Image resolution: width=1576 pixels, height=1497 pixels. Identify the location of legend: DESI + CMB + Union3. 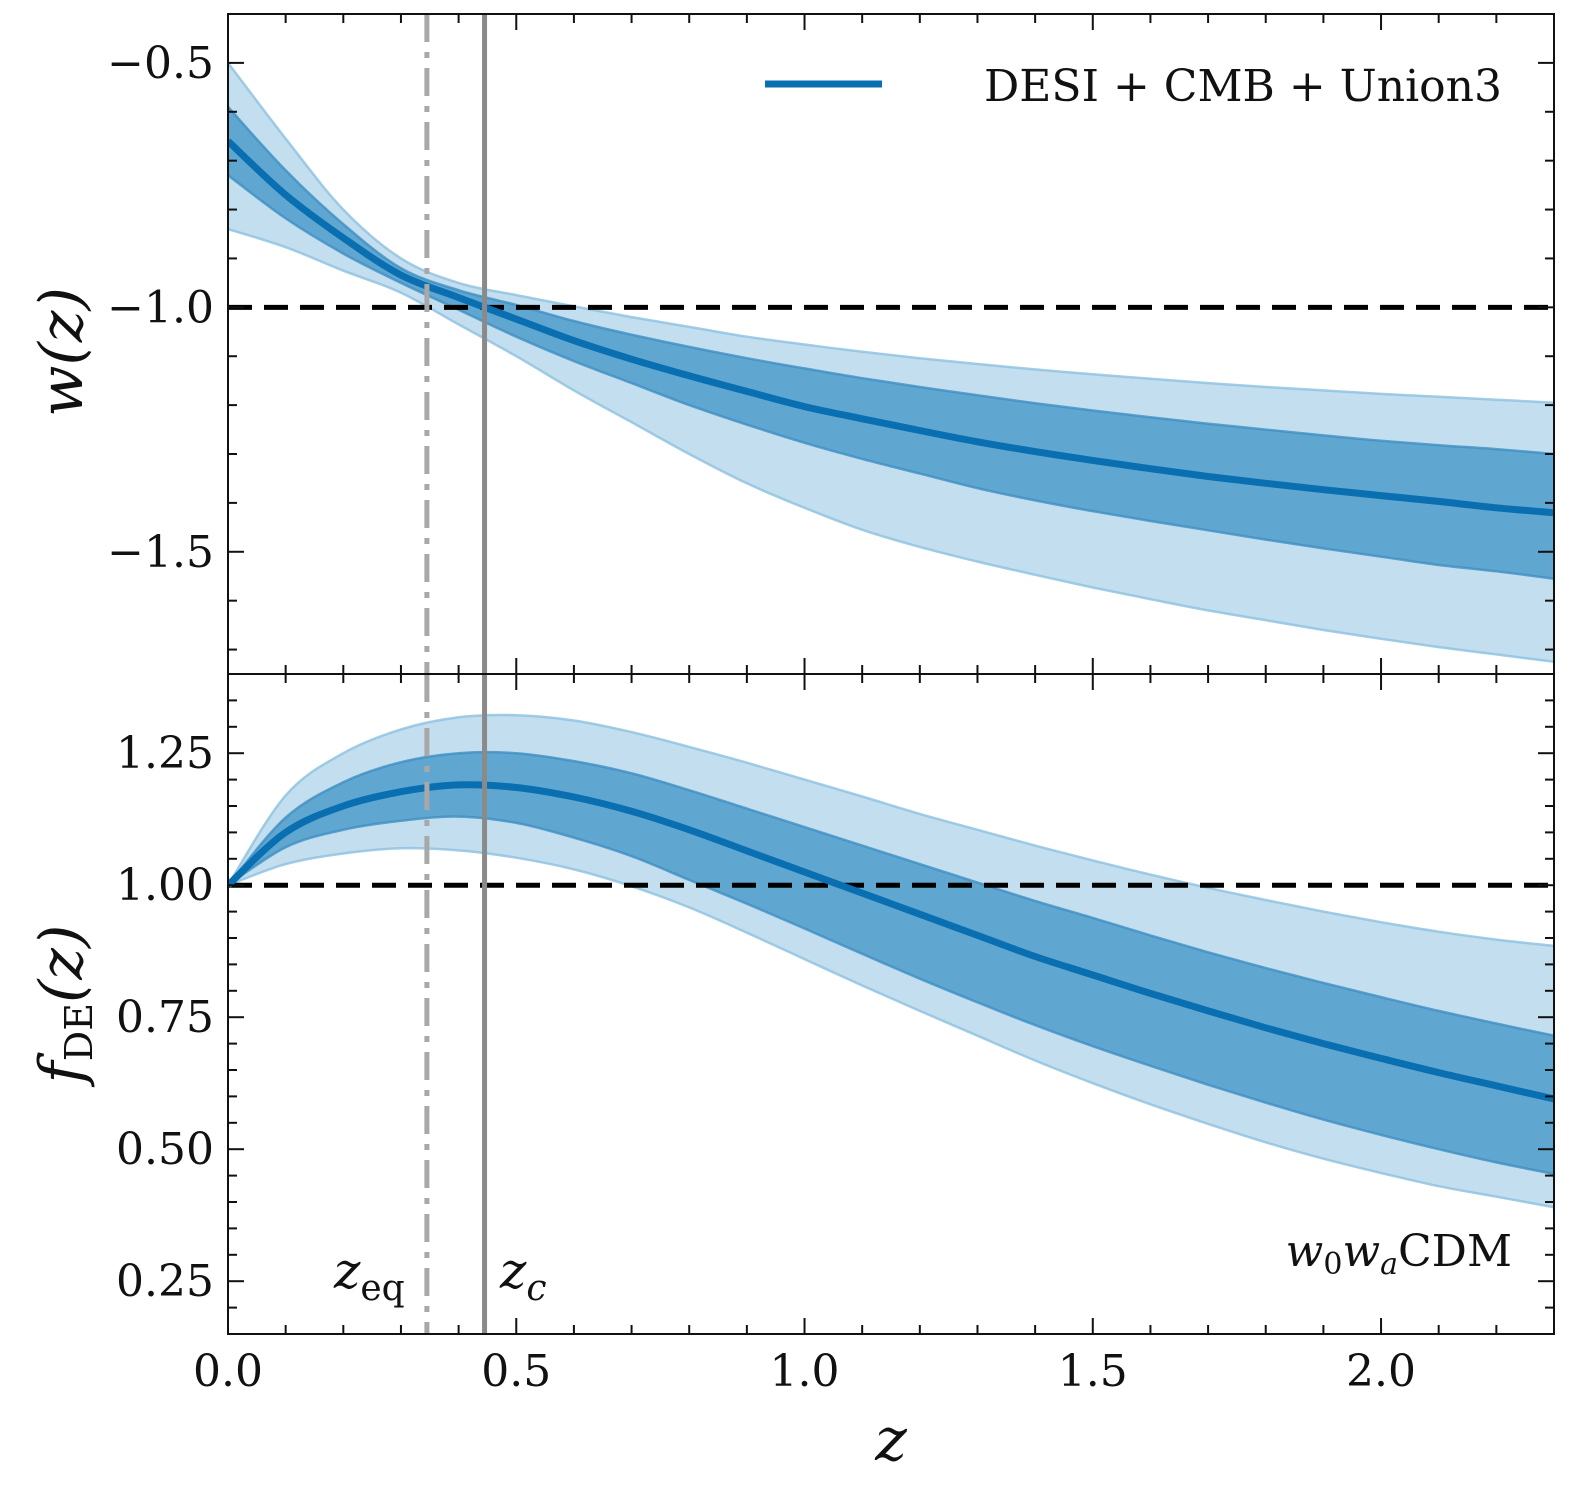
(1133, 86).